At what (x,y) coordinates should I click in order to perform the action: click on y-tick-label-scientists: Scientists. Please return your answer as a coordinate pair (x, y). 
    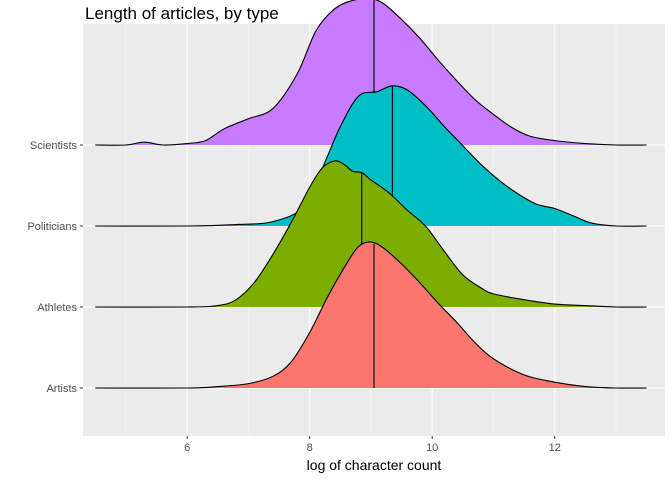
    Looking at the image, I should click on (54, 146).